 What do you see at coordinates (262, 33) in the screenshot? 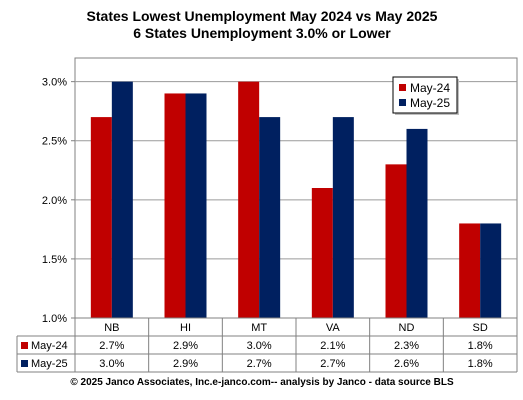
I see `chart-subtitle: 6 States Unemployment 3.0% or Lower` at bounding box center [262, 33].